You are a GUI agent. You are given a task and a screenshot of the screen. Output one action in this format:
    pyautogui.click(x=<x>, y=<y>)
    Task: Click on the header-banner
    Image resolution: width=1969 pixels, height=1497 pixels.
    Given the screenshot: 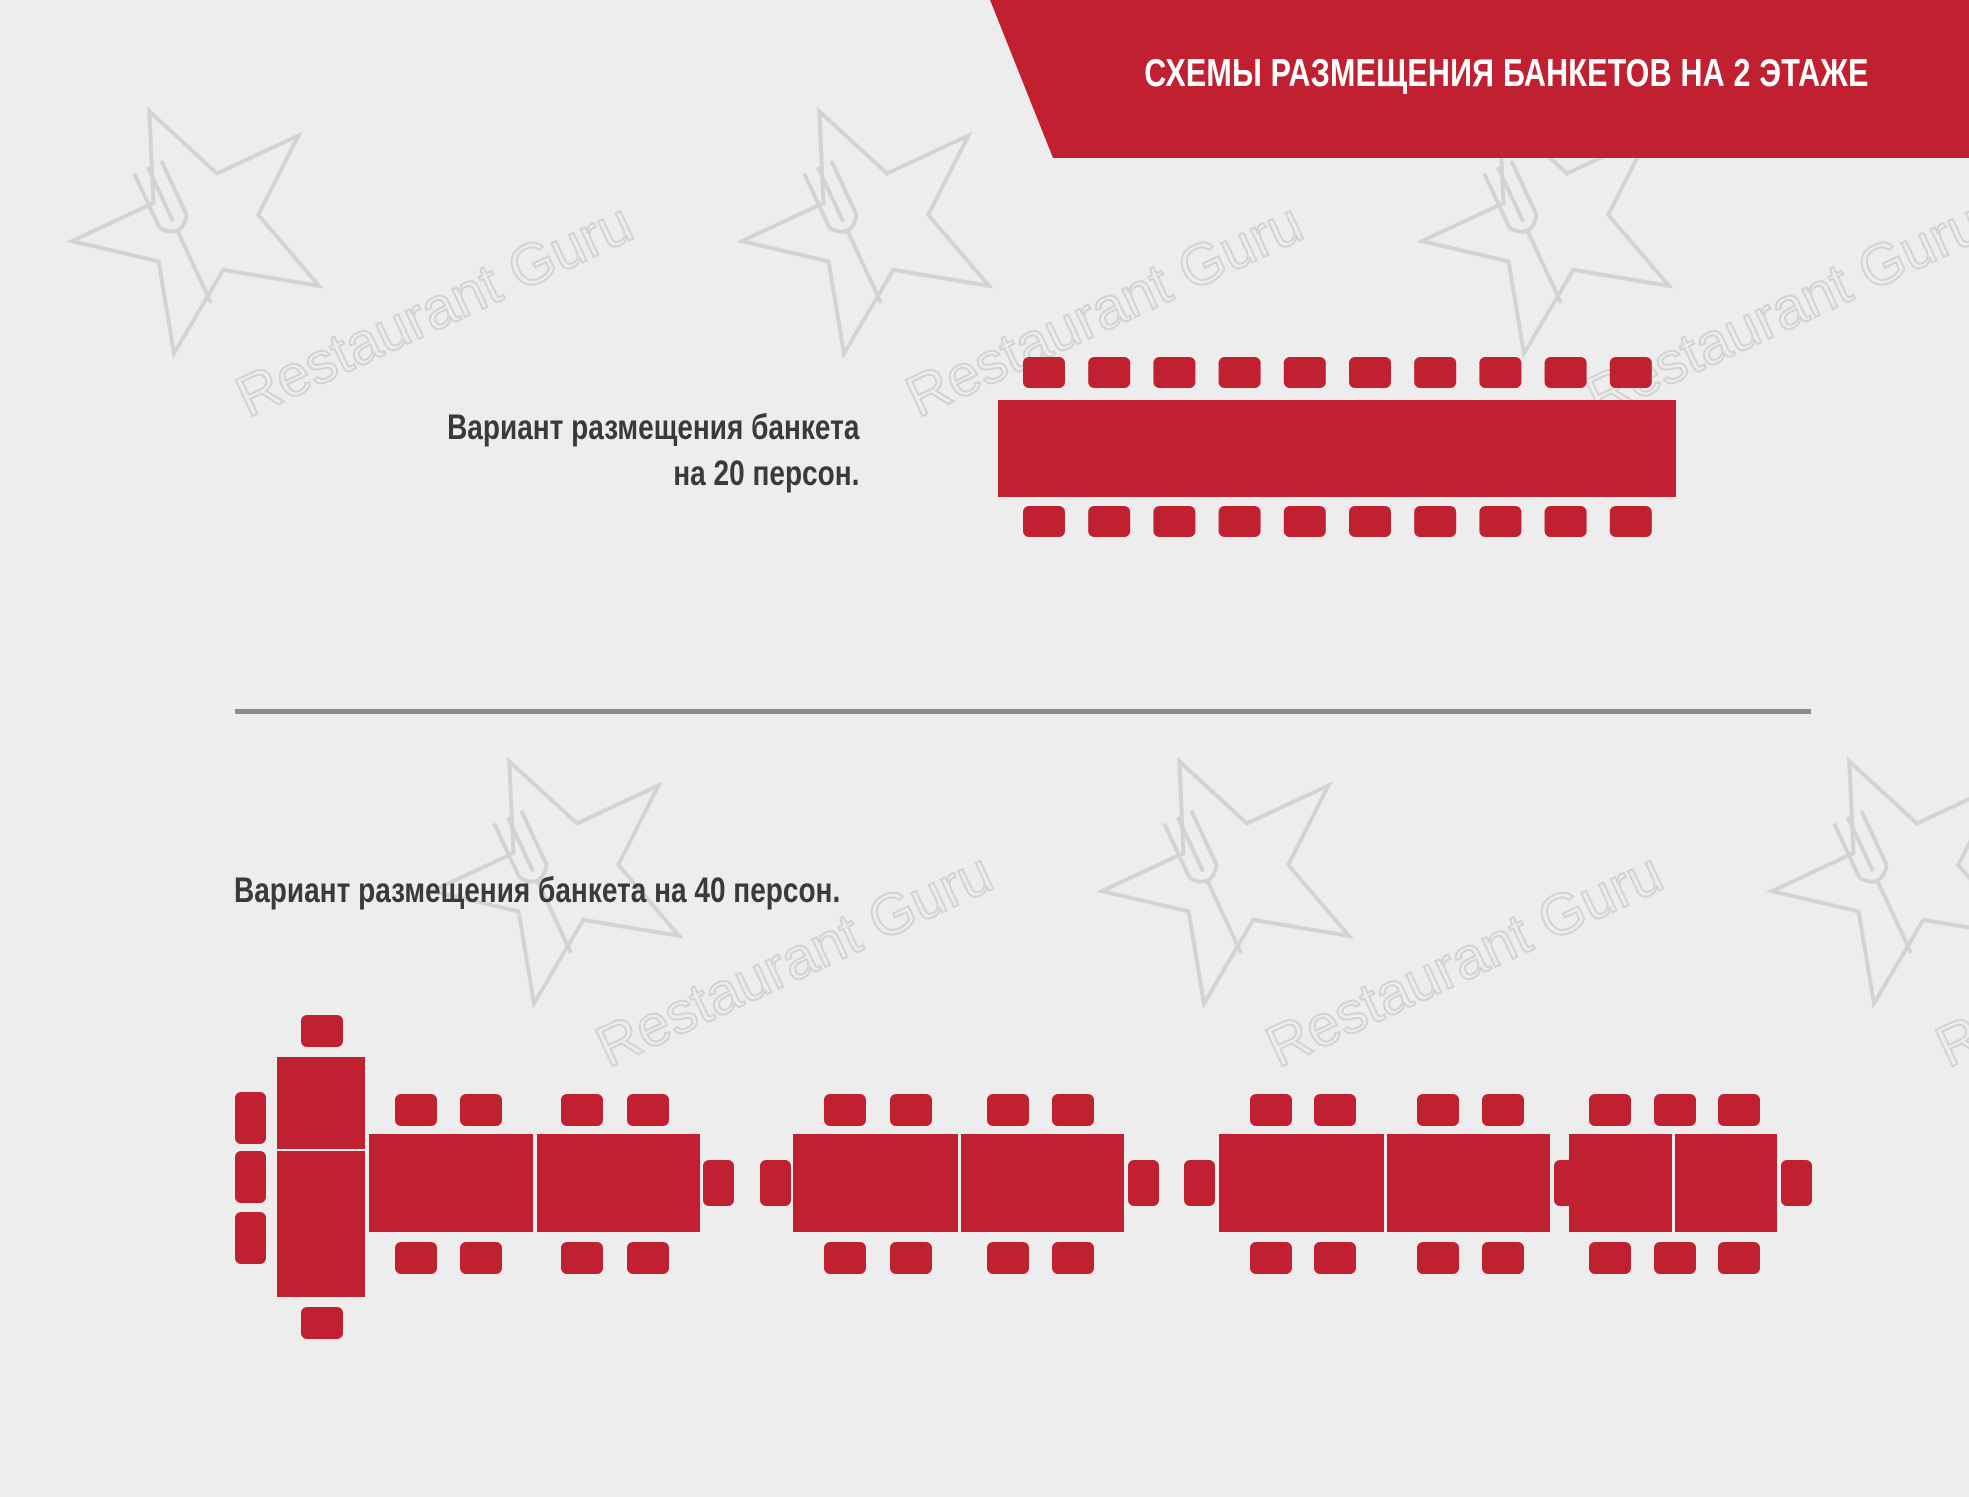 What is the action you would take?
    pyautogui.click(x=1479, y=79)
    